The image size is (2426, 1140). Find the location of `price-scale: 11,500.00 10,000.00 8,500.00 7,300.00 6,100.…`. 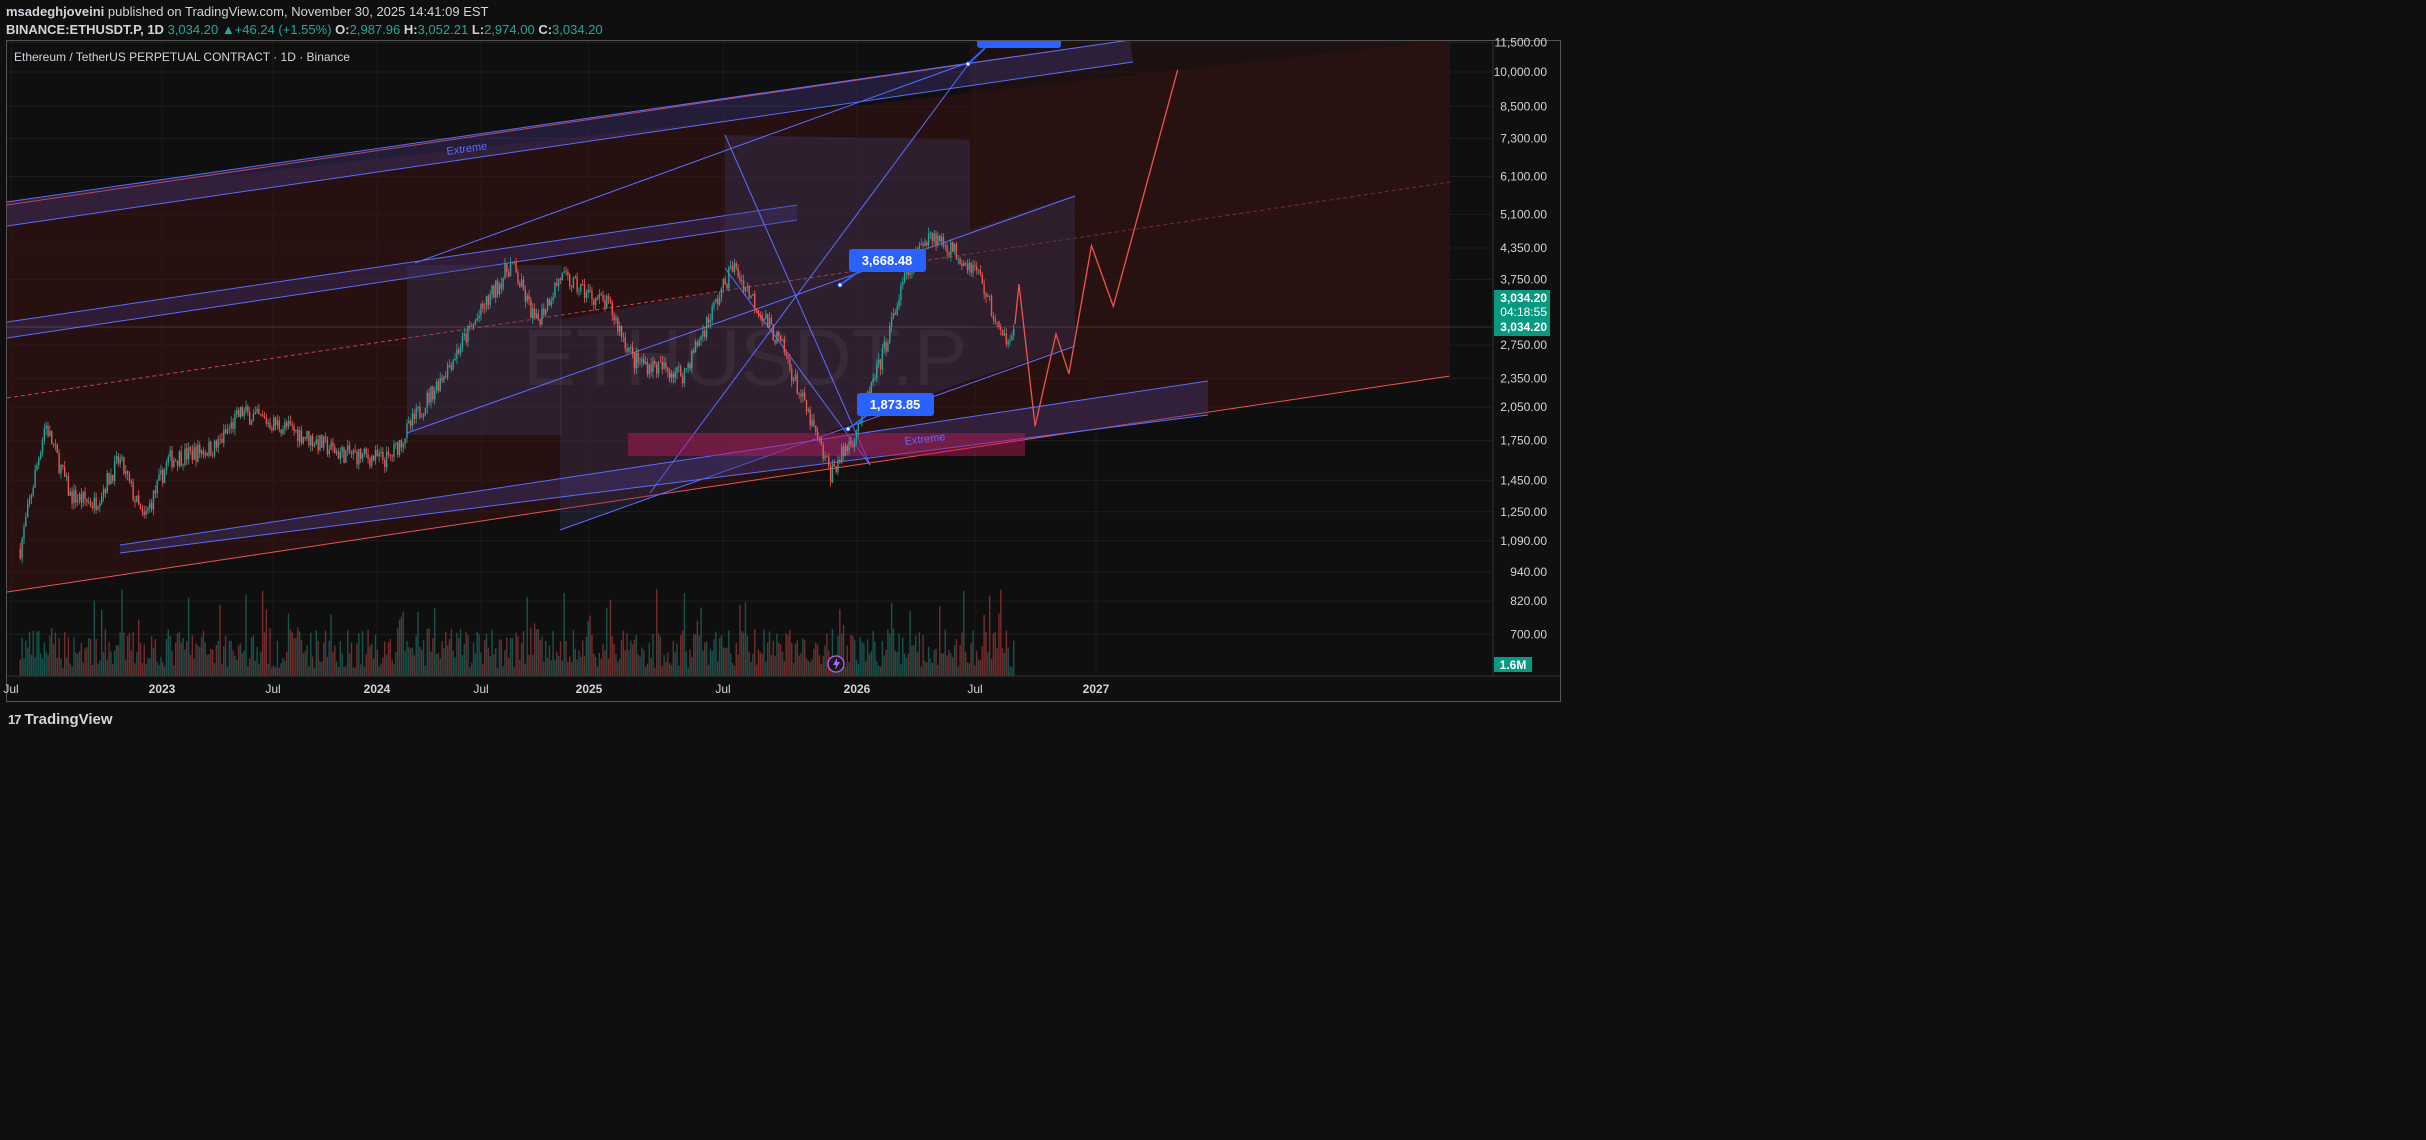

price-scale: 11,500.00 10,000.00 8,500.00 7,300.00 6,100.… is located at coordinates (1521, 338).